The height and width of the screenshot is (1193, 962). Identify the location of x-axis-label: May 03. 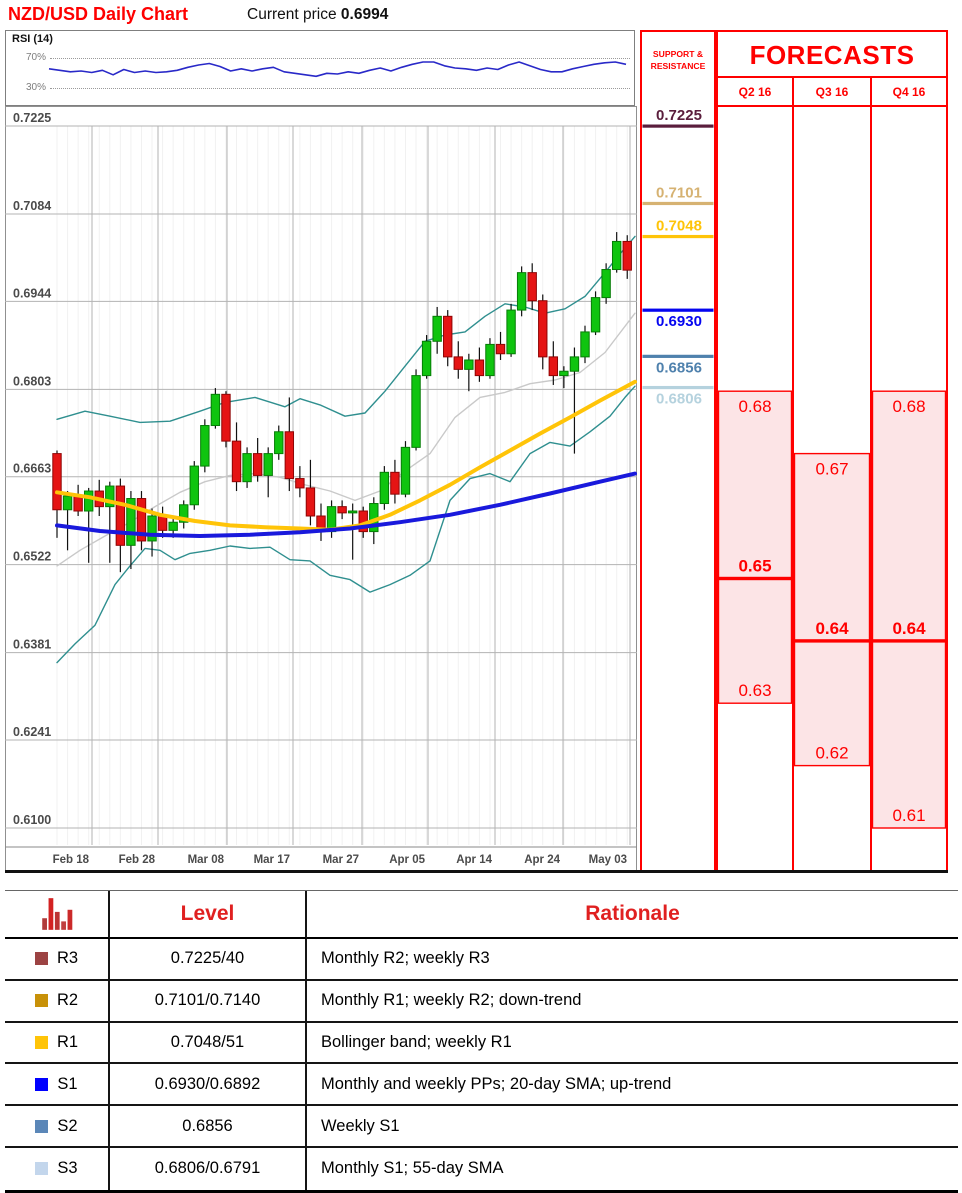
(608, 860).